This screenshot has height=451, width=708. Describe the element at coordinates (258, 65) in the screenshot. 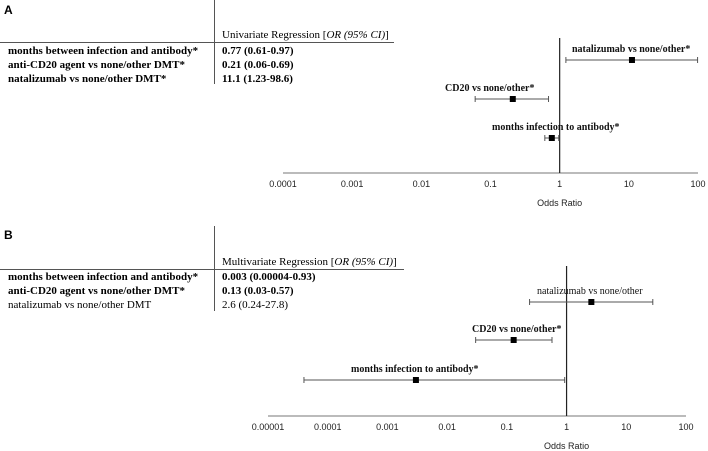

I see `table-row-value: 0.21 (0.06-0.69)` at that location.